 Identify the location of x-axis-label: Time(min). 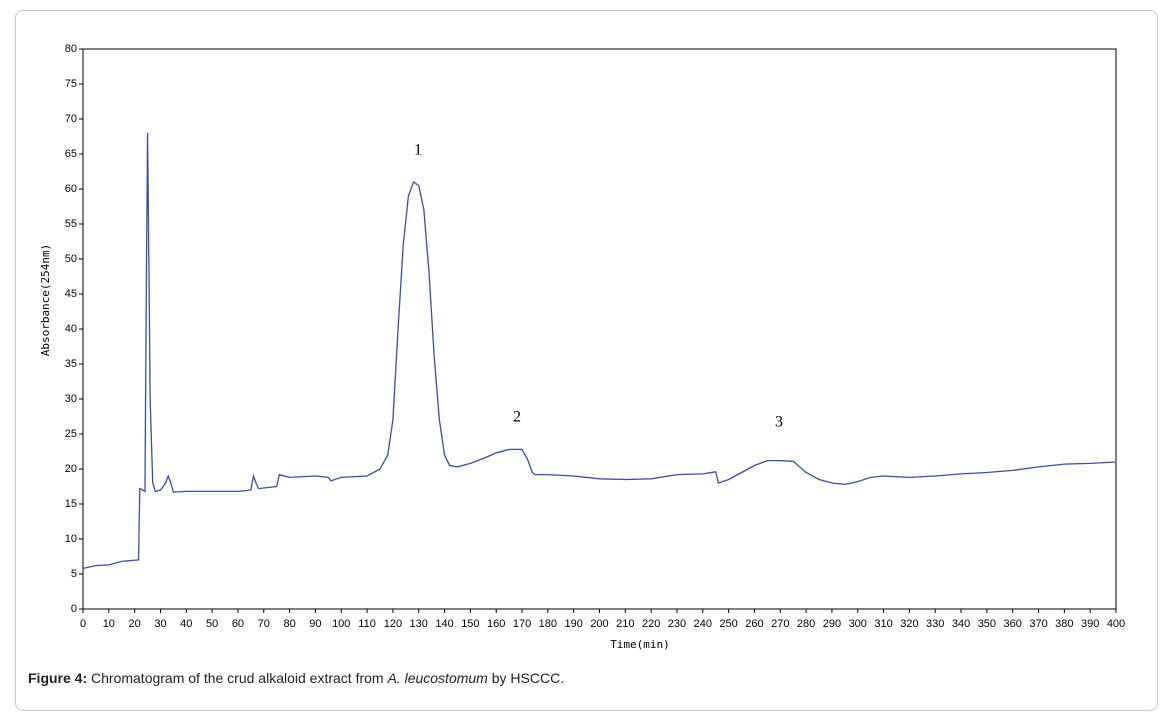
(640, 644).